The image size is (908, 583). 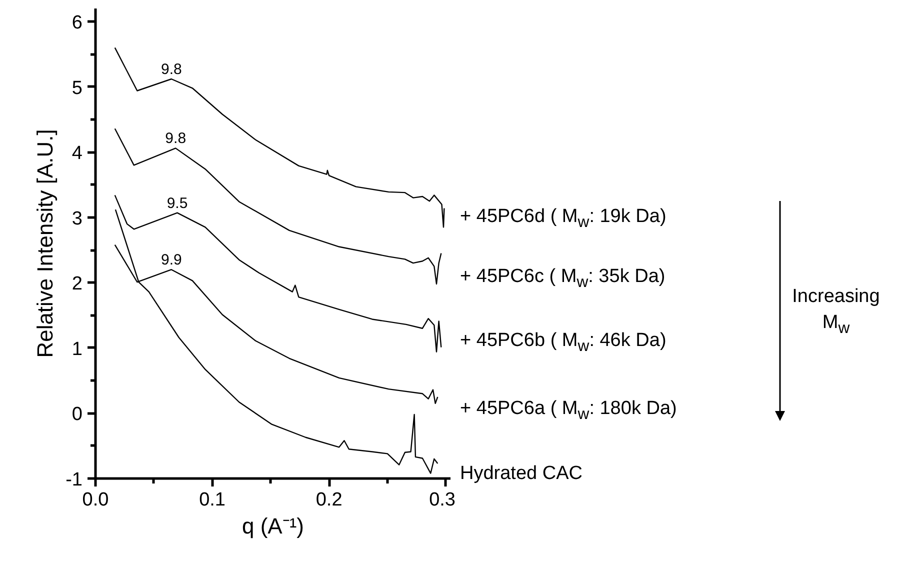 I want to click on series-label: + 45PC6c ( M$_{w}$: 35k Da), so click(x=563, y=279).